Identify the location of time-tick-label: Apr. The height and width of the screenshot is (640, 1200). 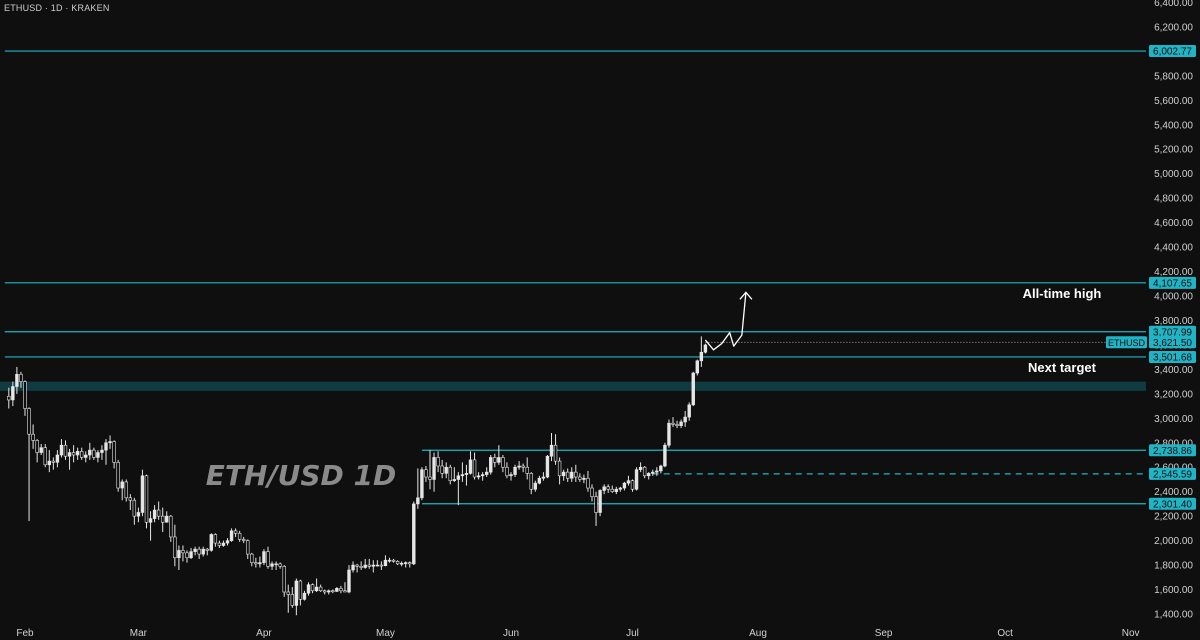
(264, 633).